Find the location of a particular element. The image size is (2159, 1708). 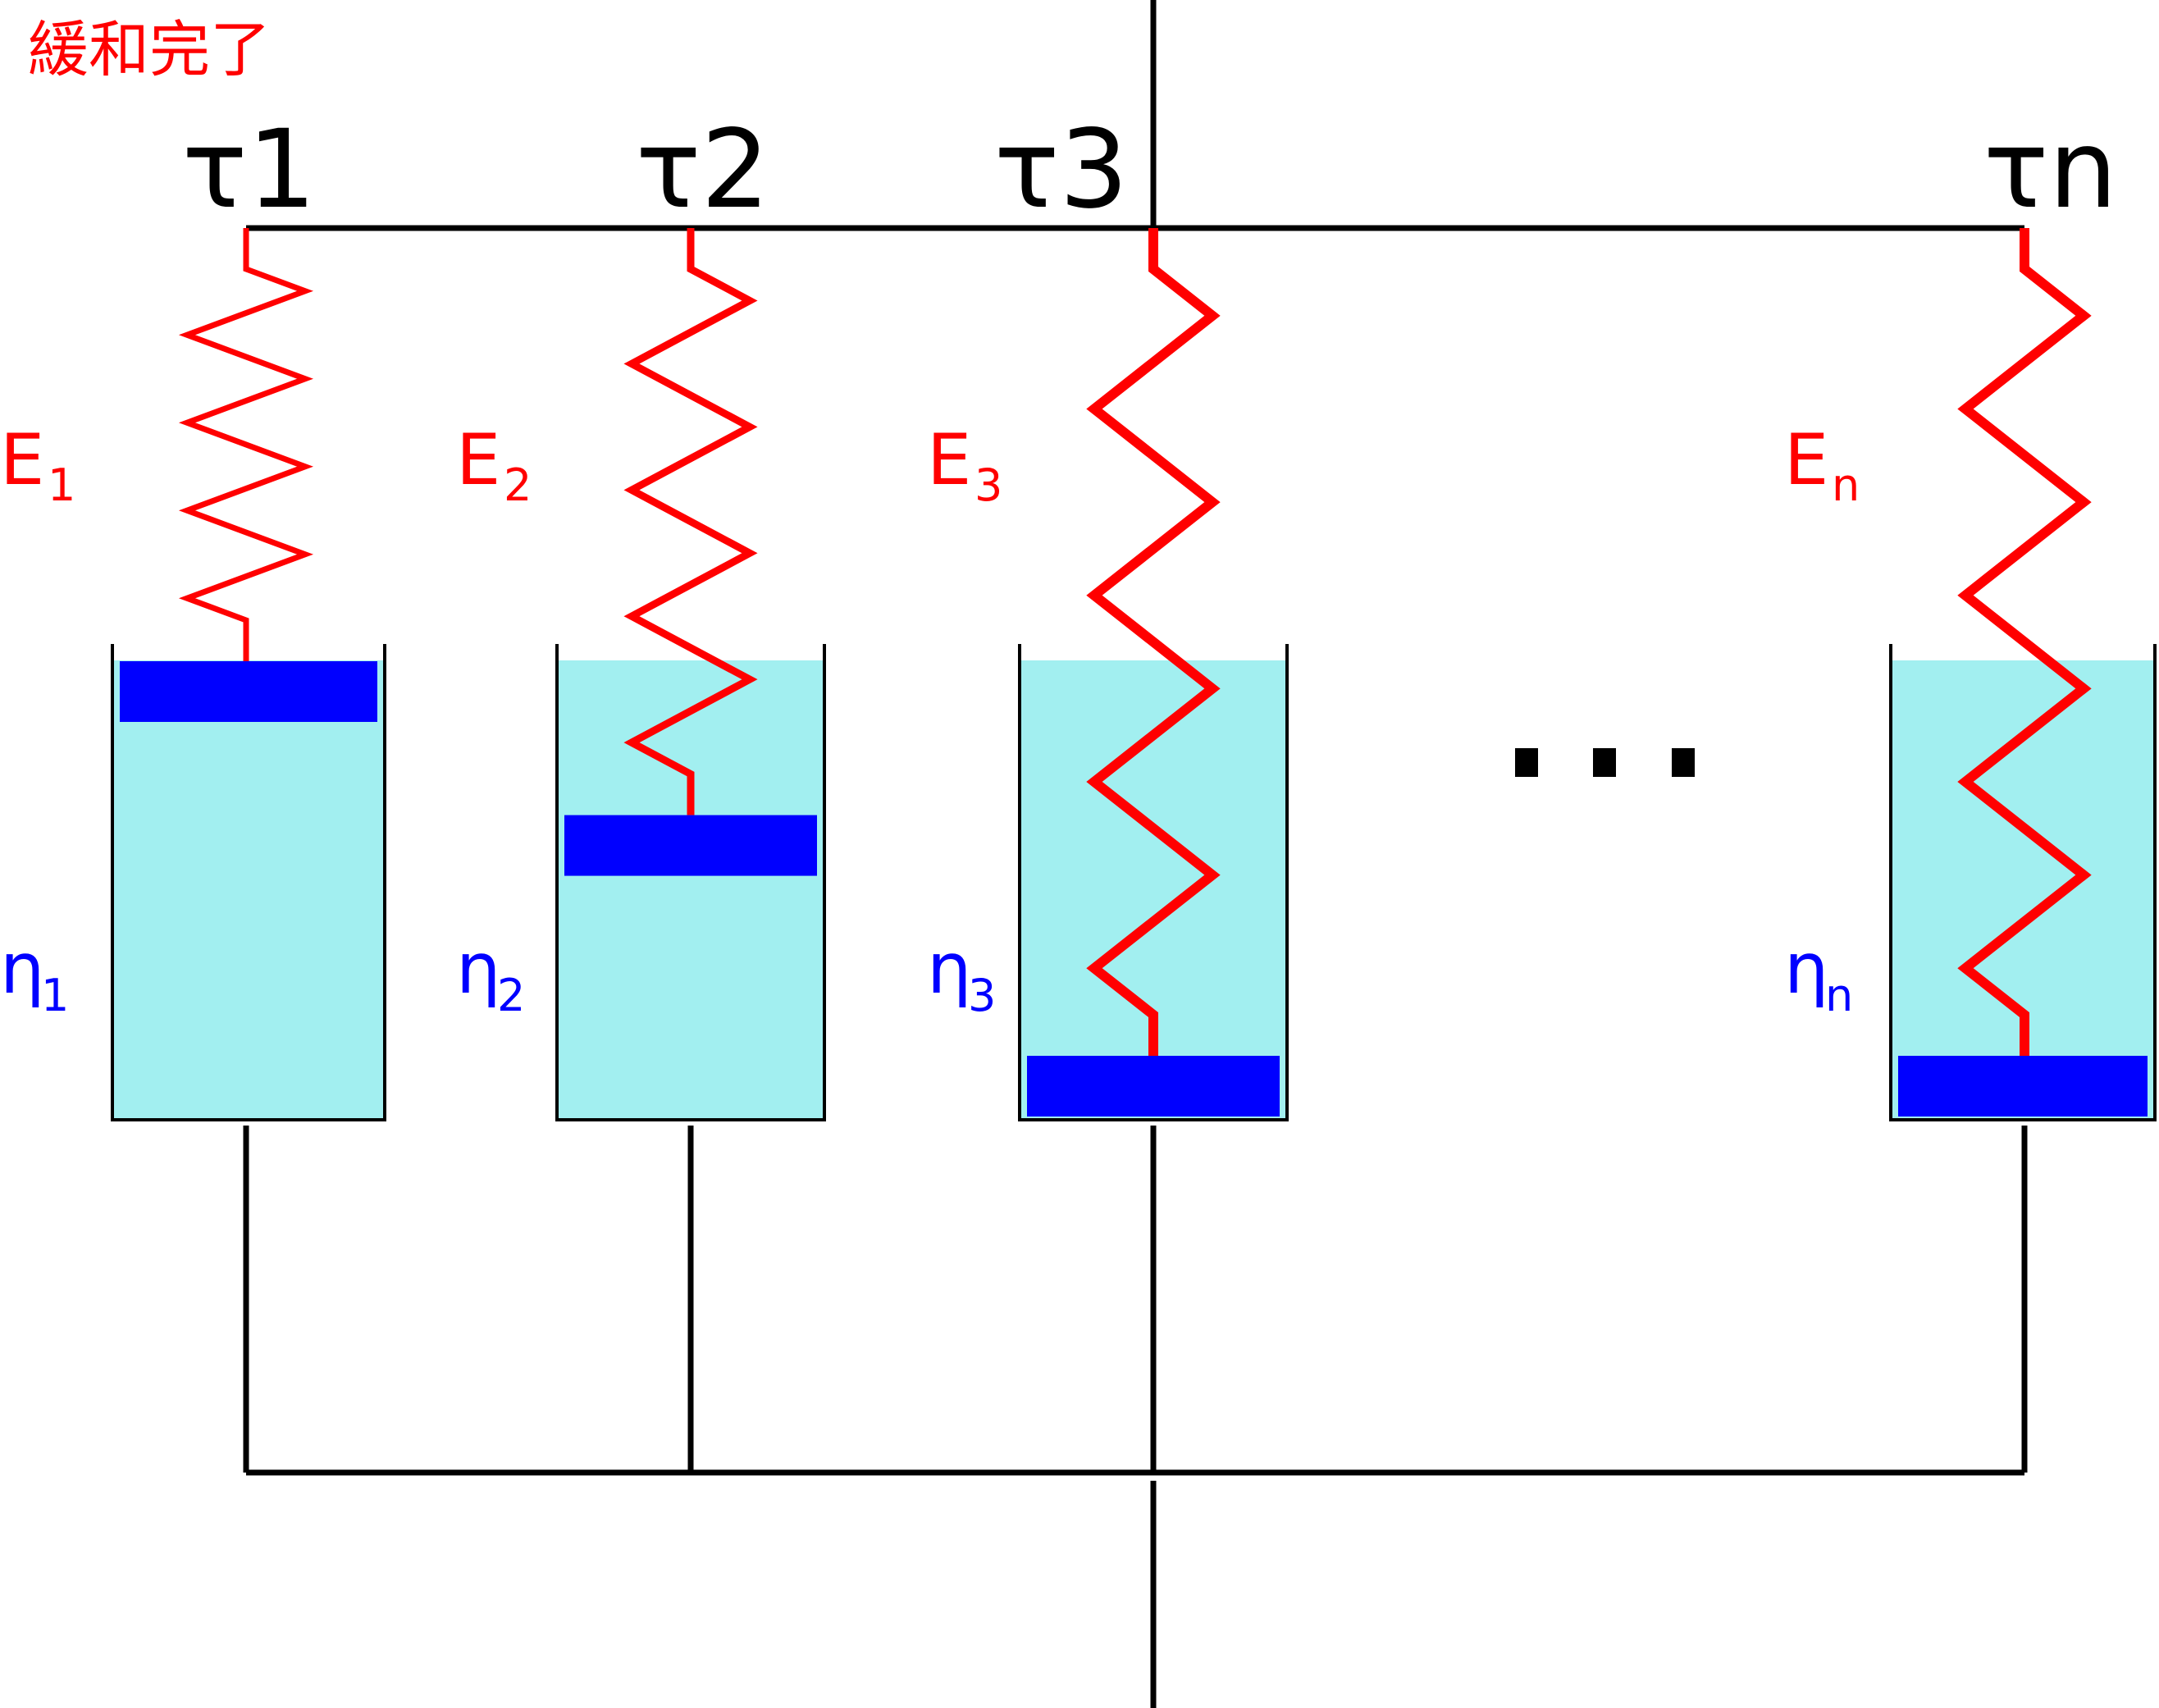

viscosity-label-3: η is located at coordinates (950, 969).